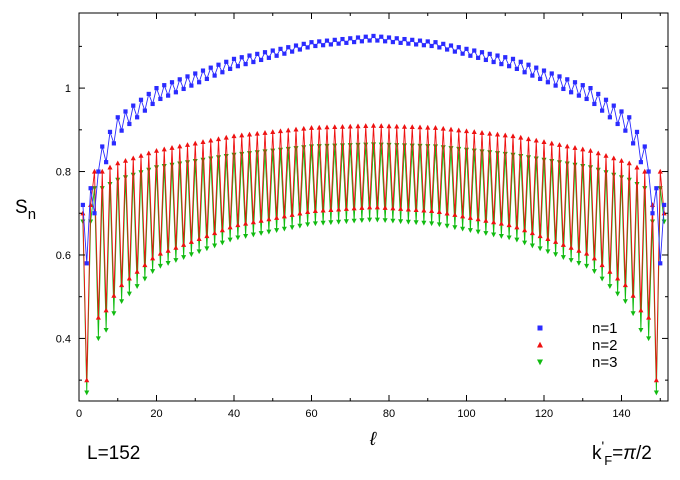  Describe the element at coordinates (311, 414) in the screenshot. I see `x-tick-label: 60` at that location.